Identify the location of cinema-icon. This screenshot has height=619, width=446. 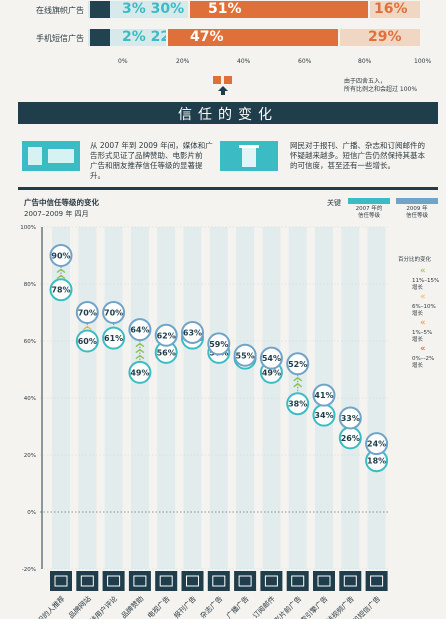
(297, 581).